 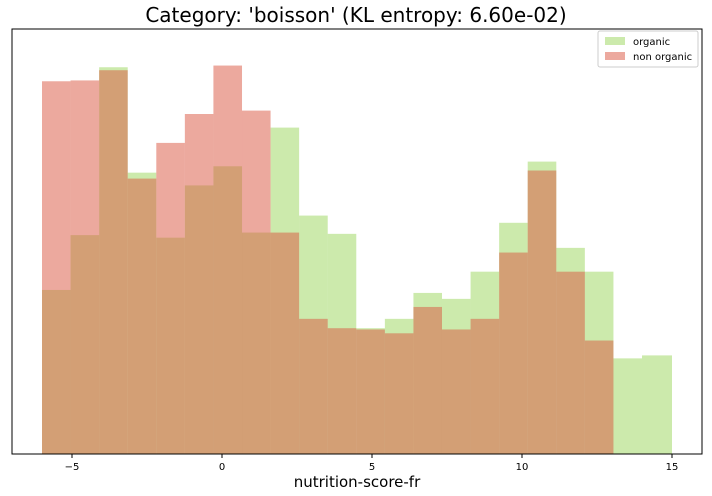 I want to click on x-tick-label: 15, so click(x=672, y=467).